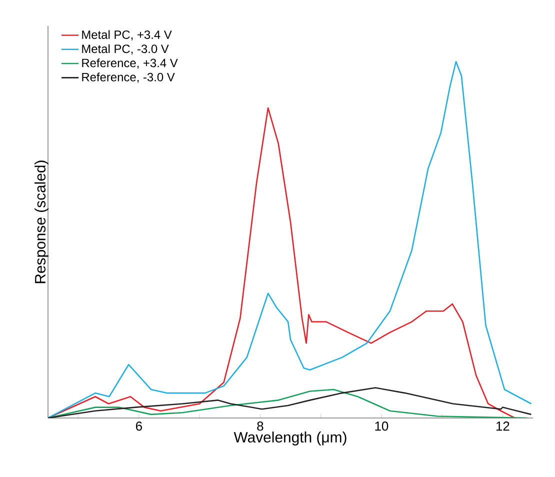 The width and height of the screenshot is (555, 477). What do you see at coordinates (128, 77) in the screenshot?
I see `legend-label: Reference, -3.0 V` at bounding box center [128, 77].